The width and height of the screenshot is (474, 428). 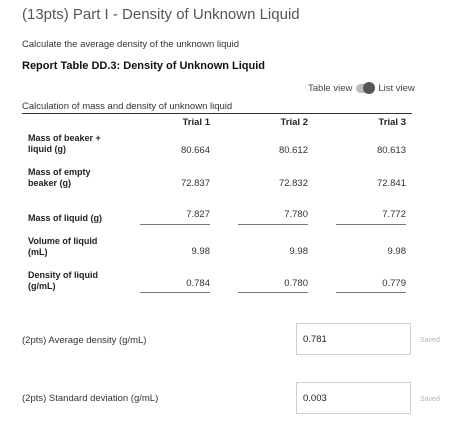 I want to click on row-label-mass-liquid: Mass of liquid (g), so click(x=65, y=218).